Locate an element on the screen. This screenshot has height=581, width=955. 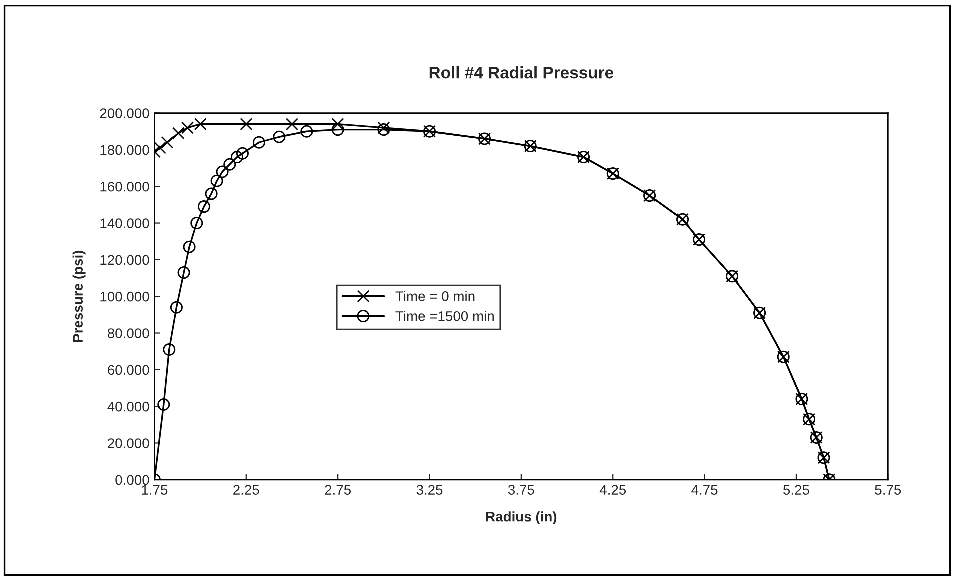
y-tick-label: 100.000 is located at coordinates (125, 297).